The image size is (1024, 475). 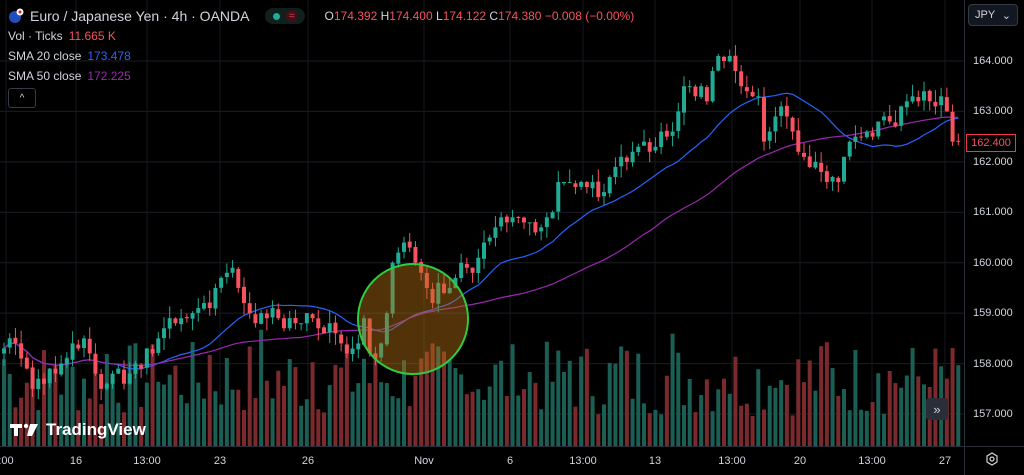 I want to click on time-tick: :00, so click(x=7, y=461).